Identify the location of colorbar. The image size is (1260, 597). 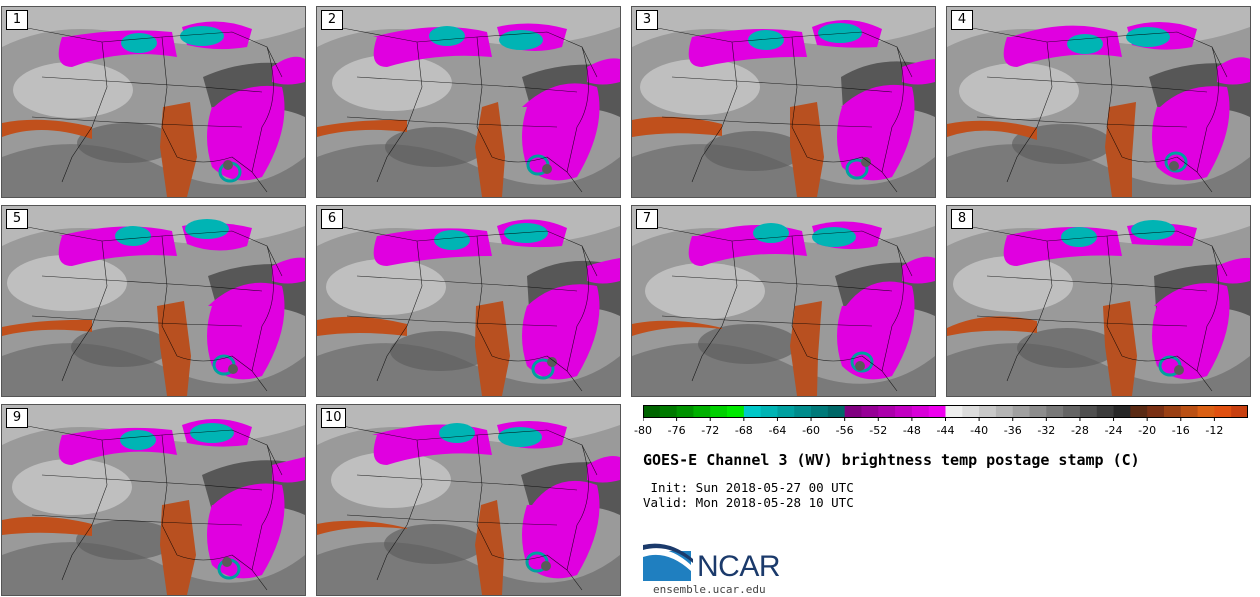
(945, 413).